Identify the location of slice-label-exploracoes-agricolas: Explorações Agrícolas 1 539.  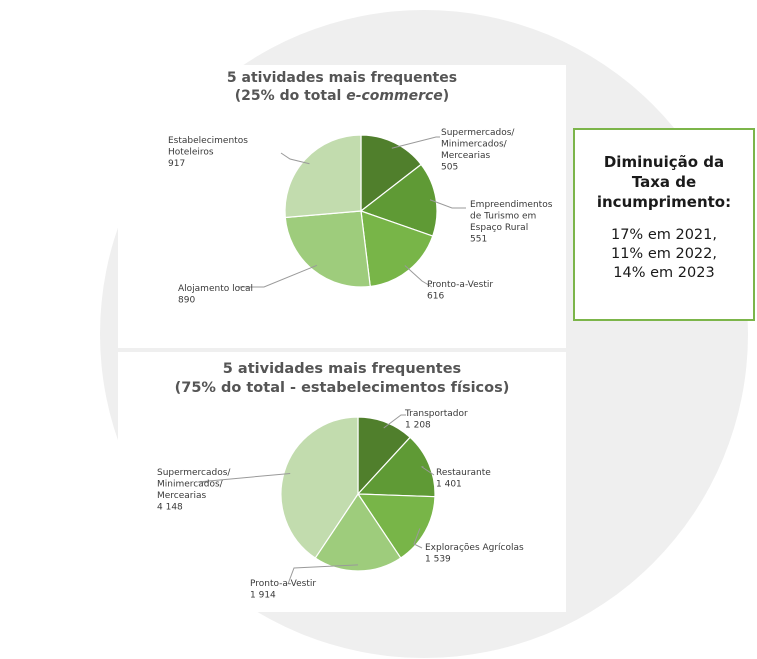
(474, 554).